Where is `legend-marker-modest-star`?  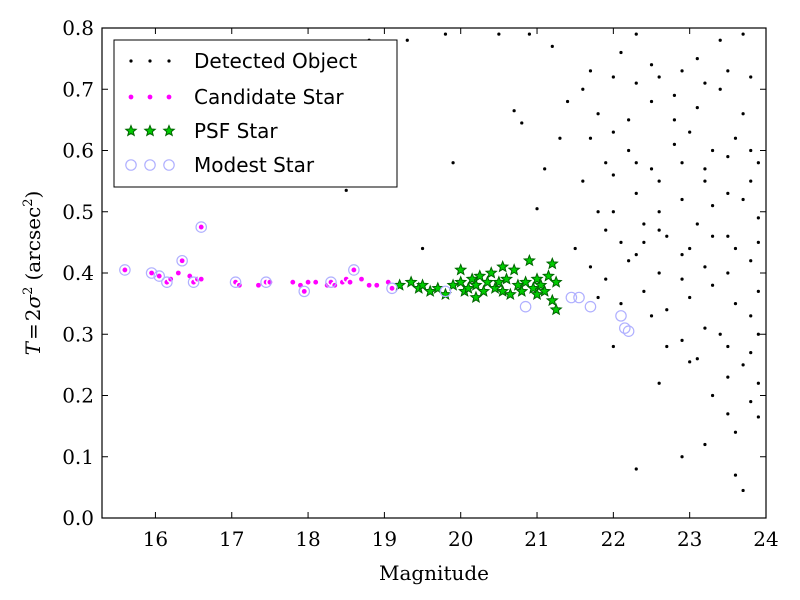
legend-marker-modest-star is located at coordinates (150, 165).